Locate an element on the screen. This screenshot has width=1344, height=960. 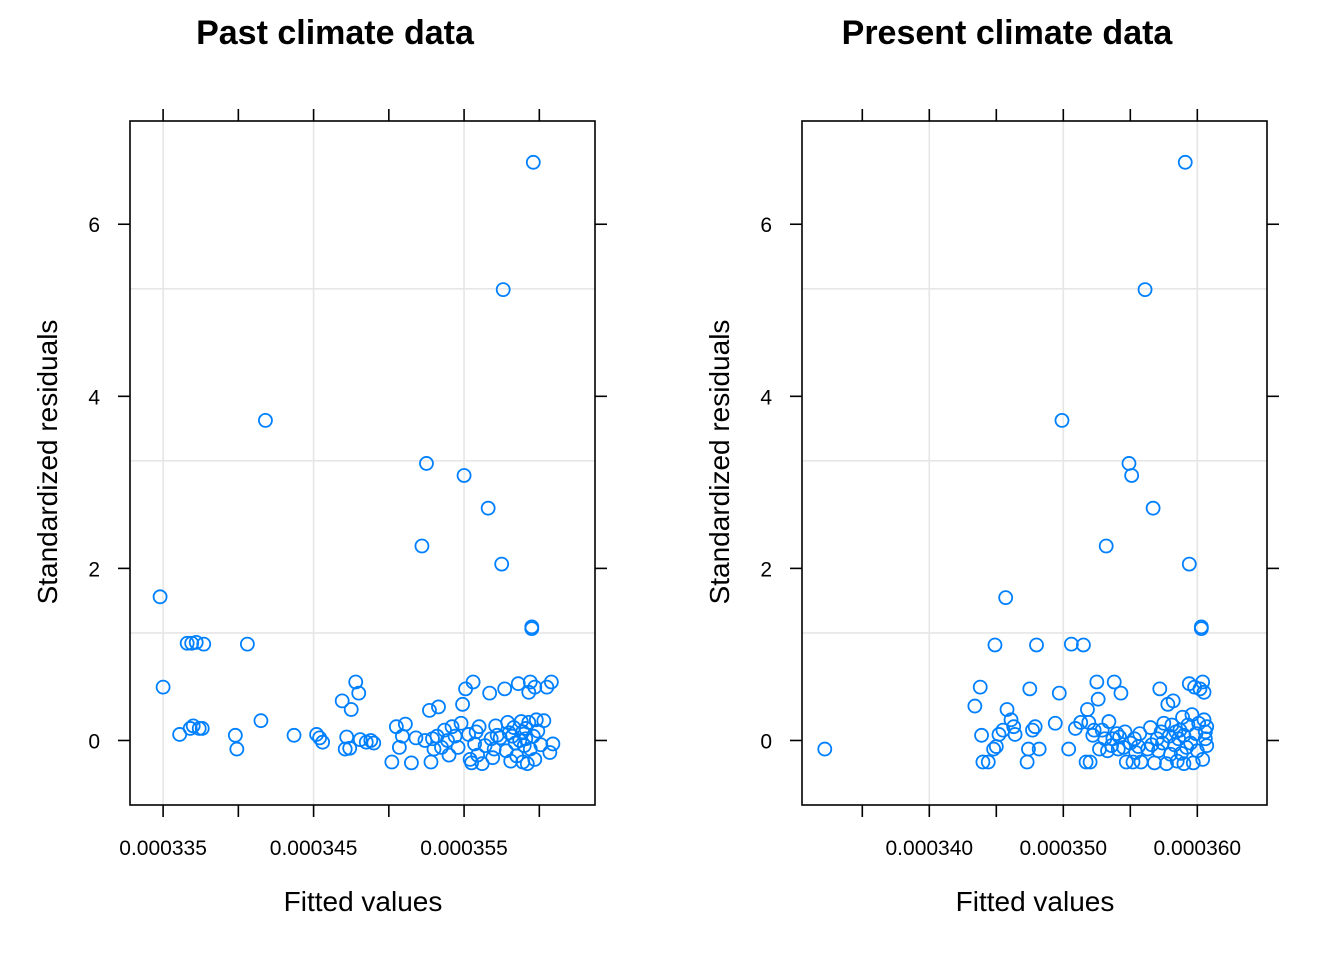
y-tick-label: 4 is located at coordinates (766, 397).